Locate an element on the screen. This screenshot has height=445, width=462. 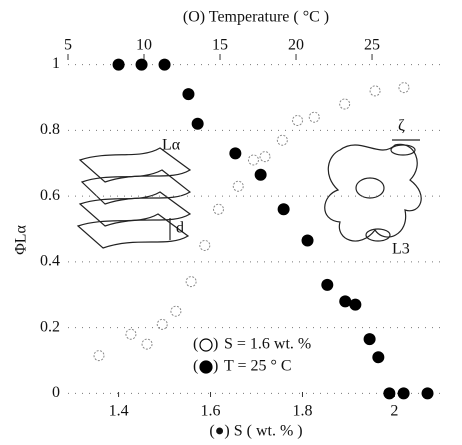
x-tick-label: 2 is located at coordinates (394, 411).